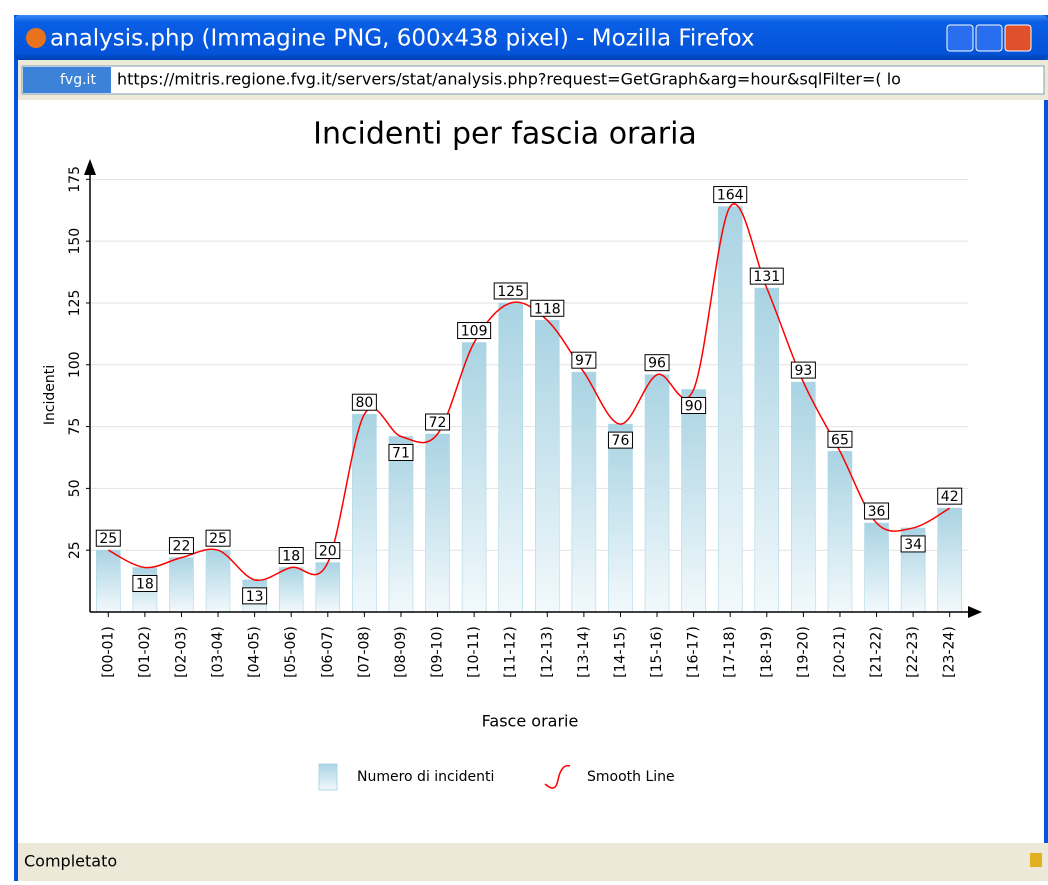 Image resolution: width=1048 pixels, height=885 pixels. I want to click on legend-swatch, so click(328, 777).